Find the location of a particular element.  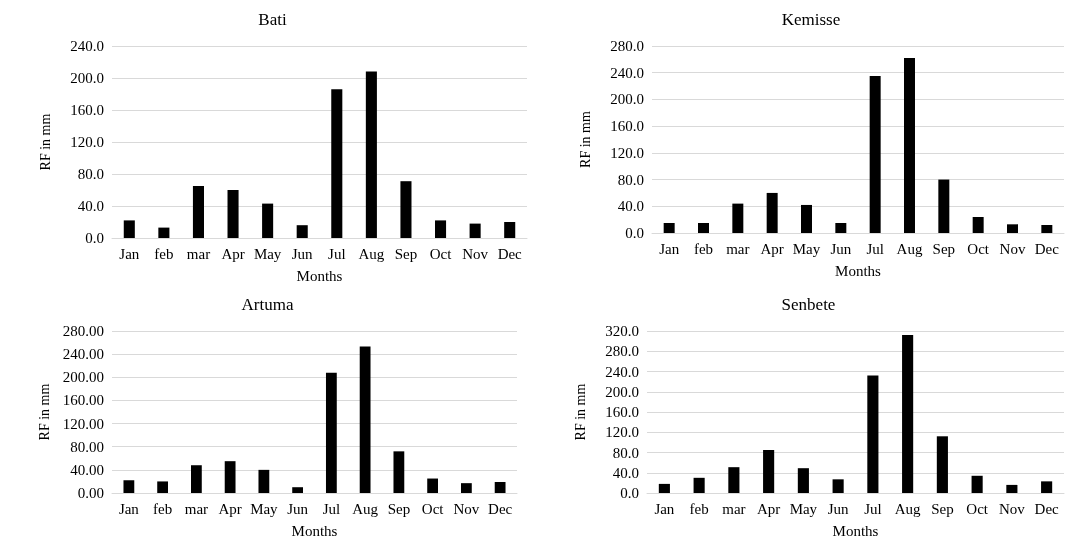

y-tick-label: 80.00 is located at coordinates (87, 446).